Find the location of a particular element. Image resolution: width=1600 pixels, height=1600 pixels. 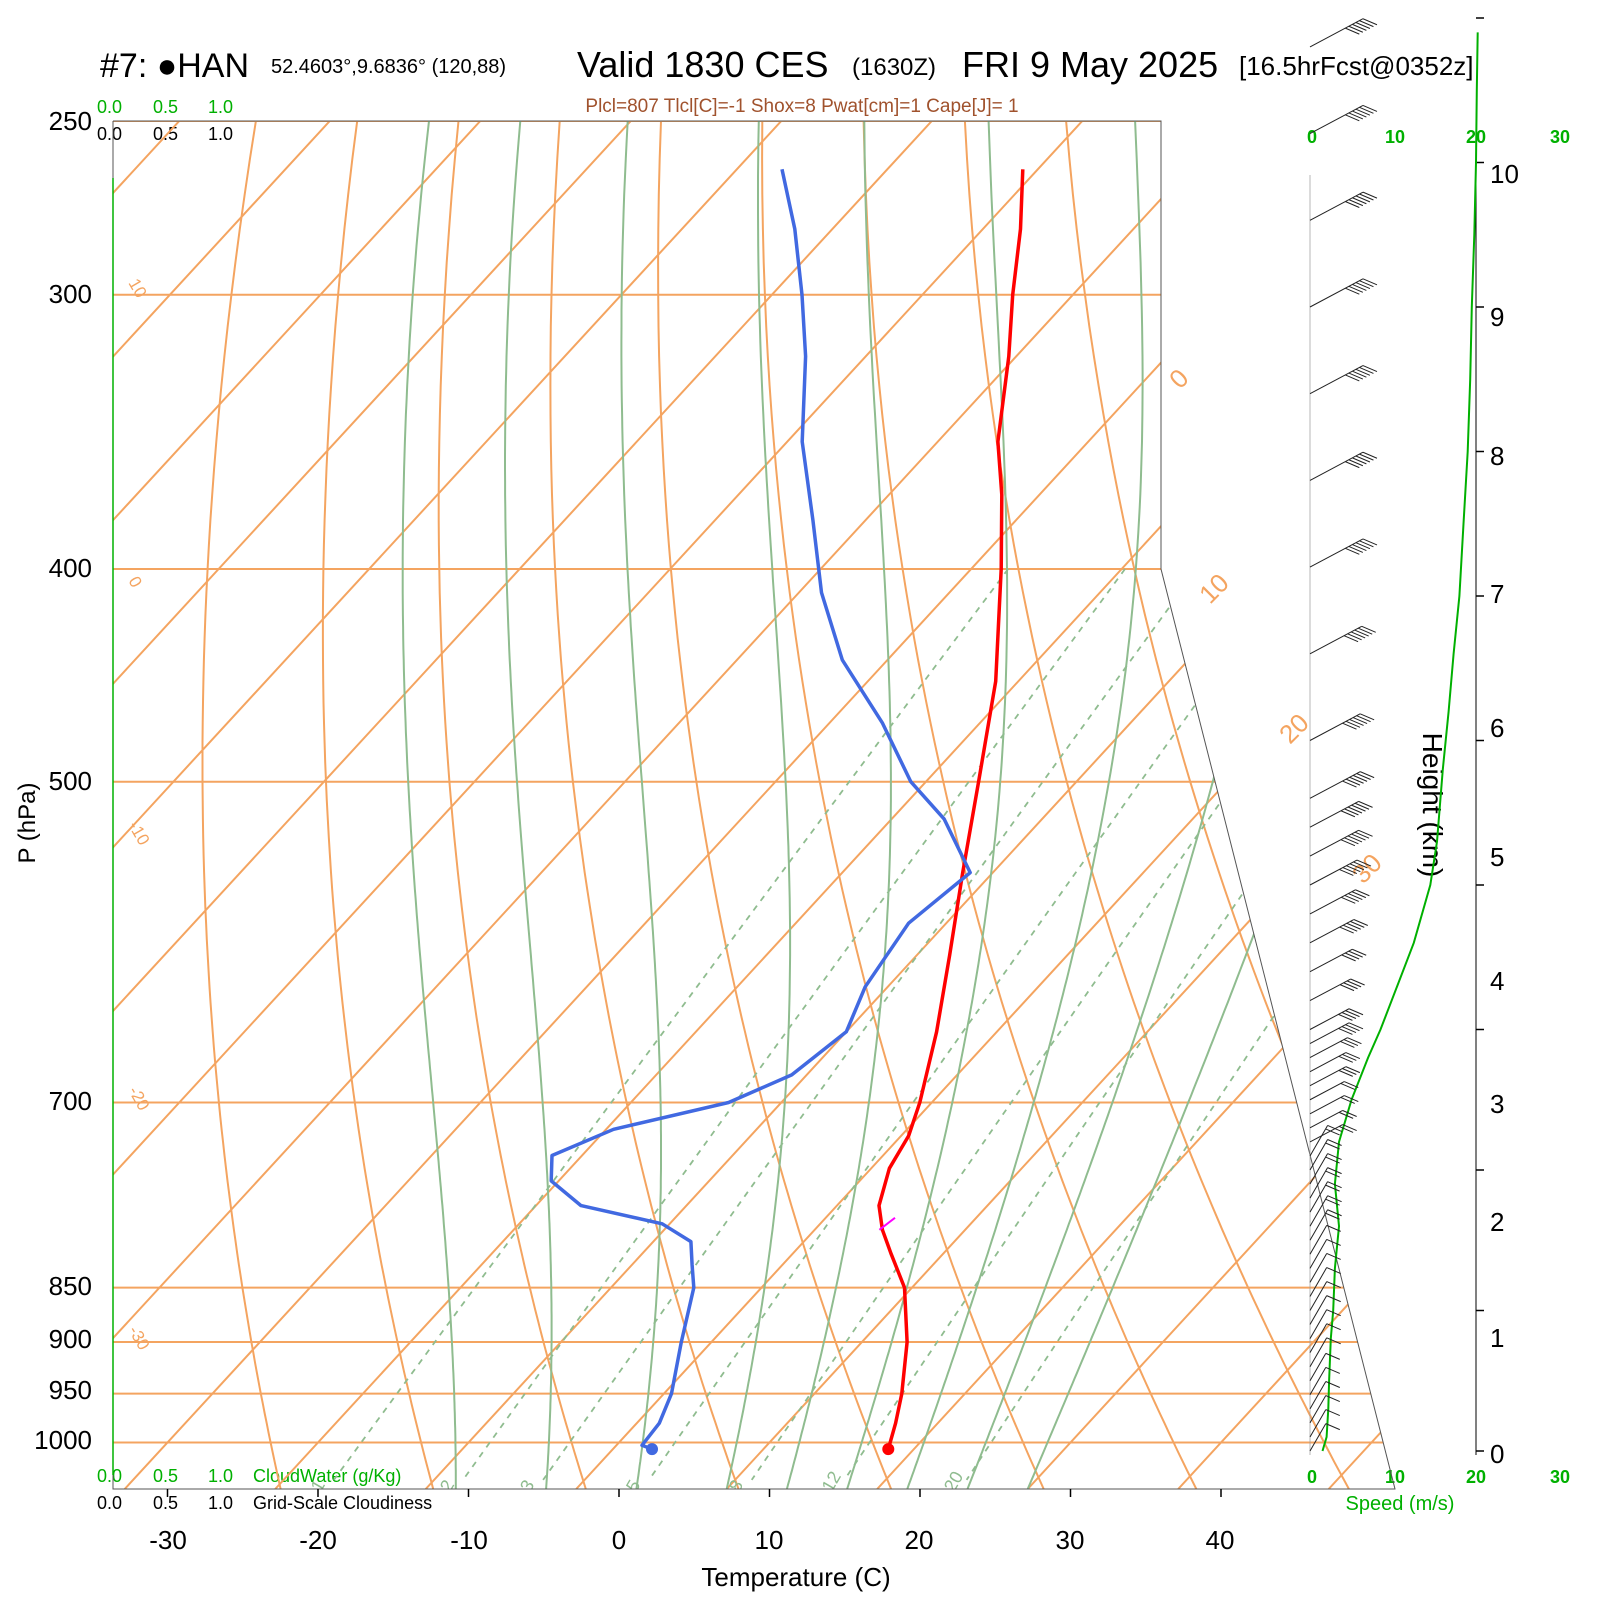

cloudiness-tick: 0.0 is located at coordinates (109, 134).